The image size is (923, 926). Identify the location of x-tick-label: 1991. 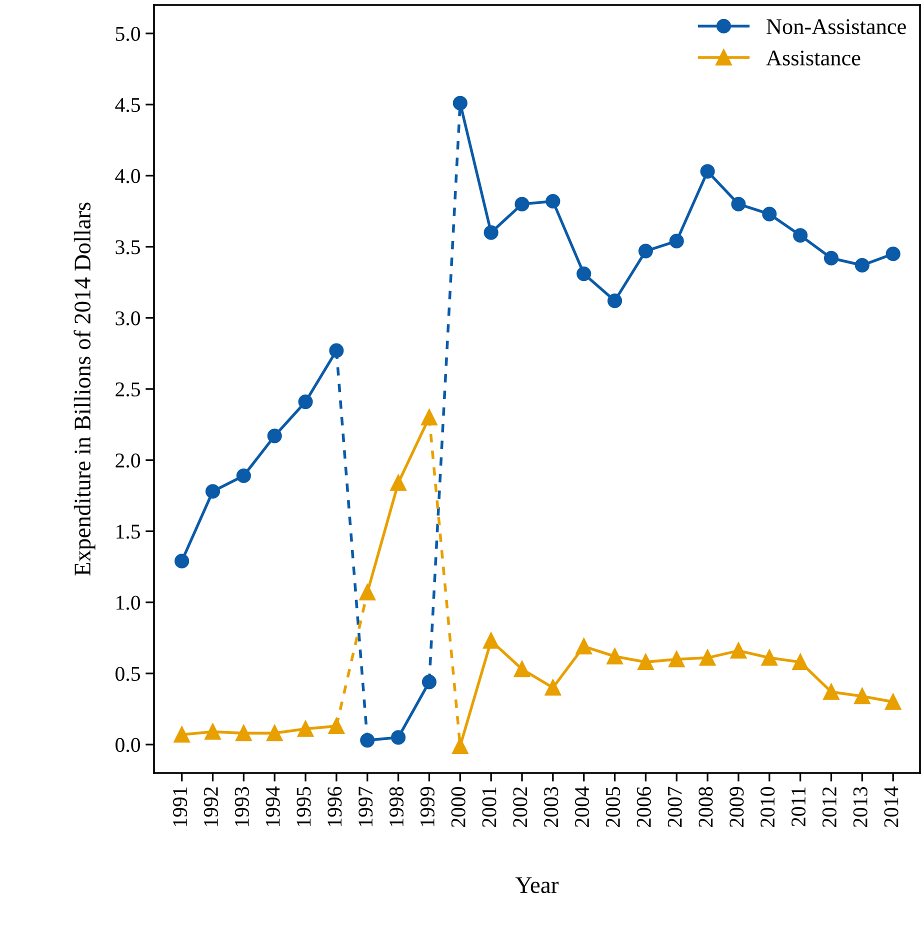
(180, 806).